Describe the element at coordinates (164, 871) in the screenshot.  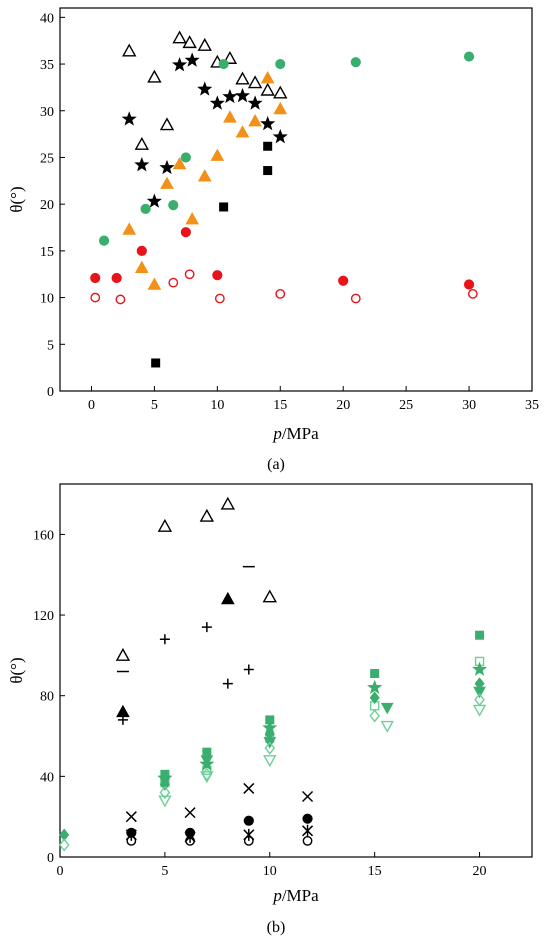
I see `x-tick-label-b: 5` at that location.